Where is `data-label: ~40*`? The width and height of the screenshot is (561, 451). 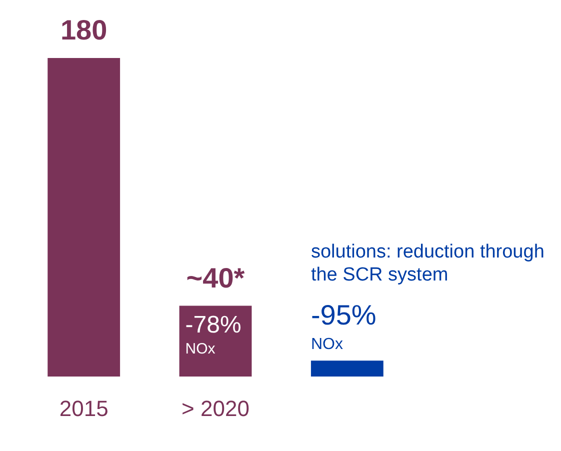 data-label: ~40* is located at coordinates (215, 278).